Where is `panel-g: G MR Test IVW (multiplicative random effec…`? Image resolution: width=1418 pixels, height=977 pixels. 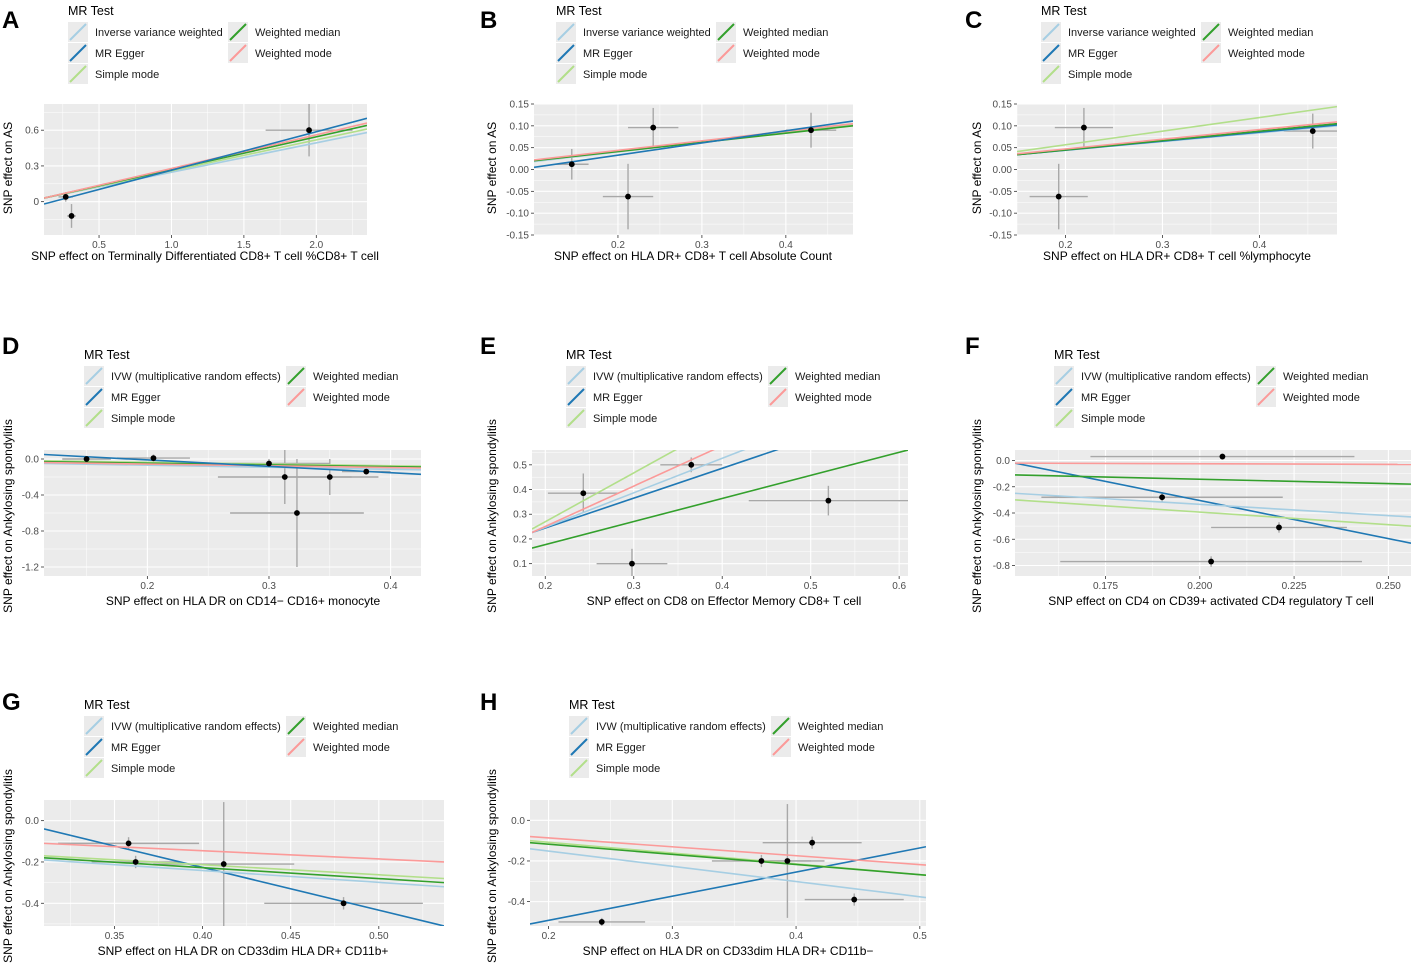 panel-g: G MR Test IVW (multiplicative random effec… is located at coordinates (222, 826).